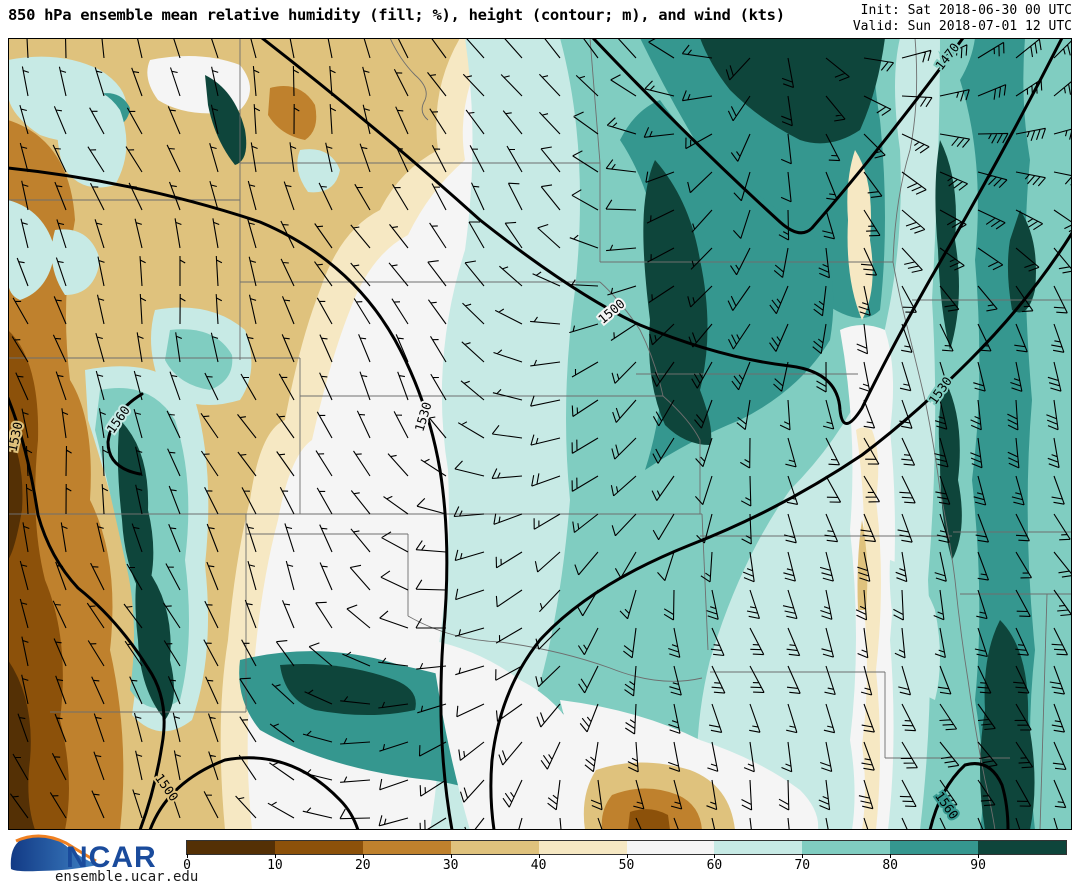 The image size is (1080, 887). I want to click on colorbar-ticks: 0 10 20 30 40 50 60 70 80 90, so click(624, 865).